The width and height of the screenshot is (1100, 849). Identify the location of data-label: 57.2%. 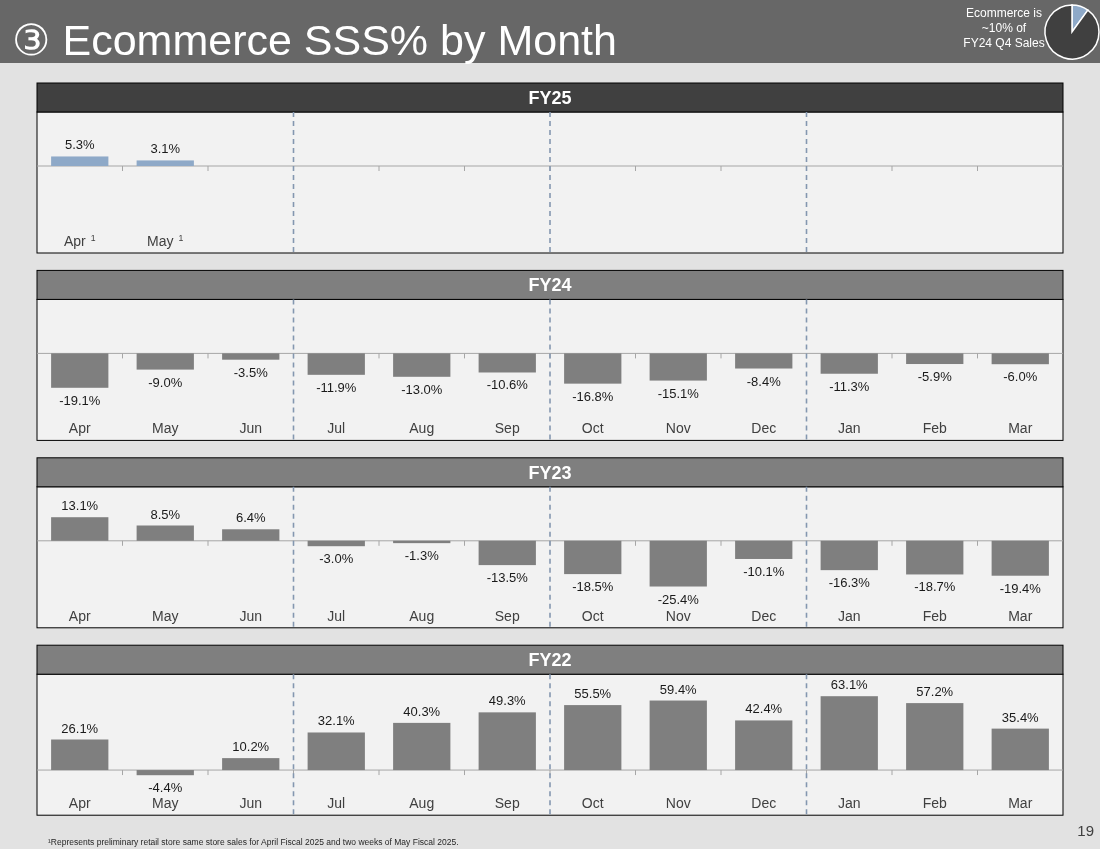
(935, 692).